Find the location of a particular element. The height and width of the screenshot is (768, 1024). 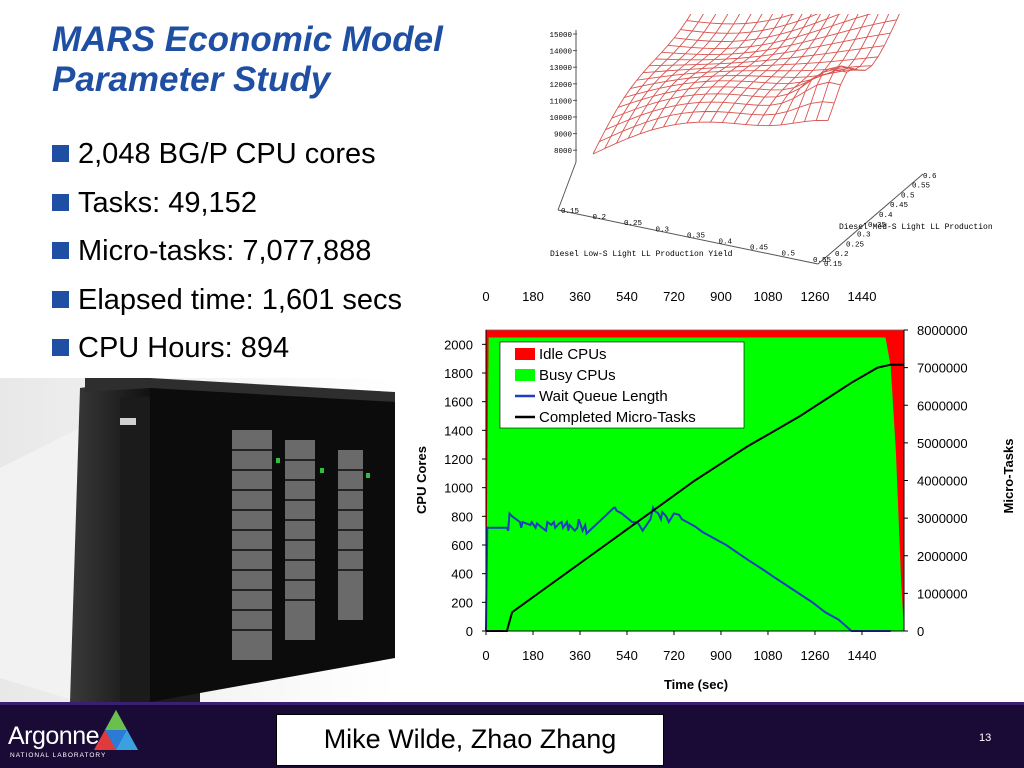

surface-z-tick-label: 12000 is located at coordinates (560, 86).